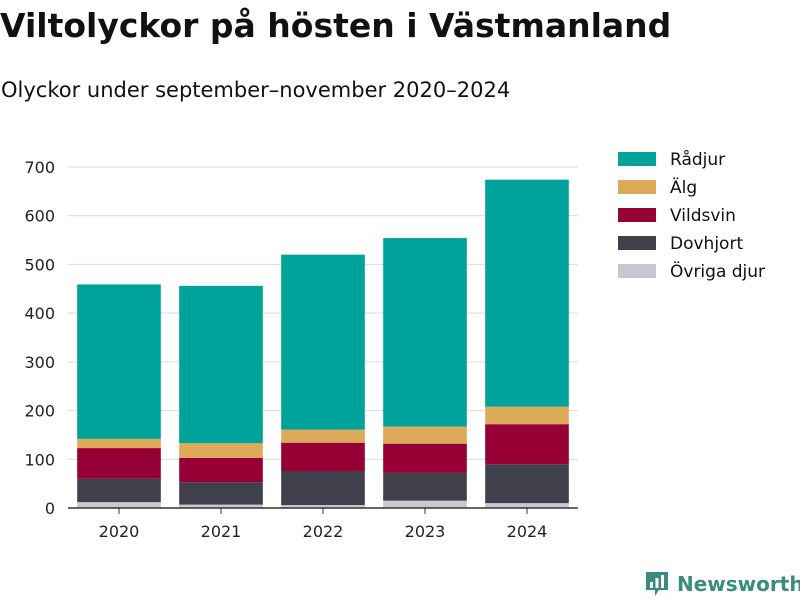 This screenshot has height=600, width=800. Describe the element at coordinates (706, 244) in the screenshot. I see `legend-label: Dovhjort` at that location.